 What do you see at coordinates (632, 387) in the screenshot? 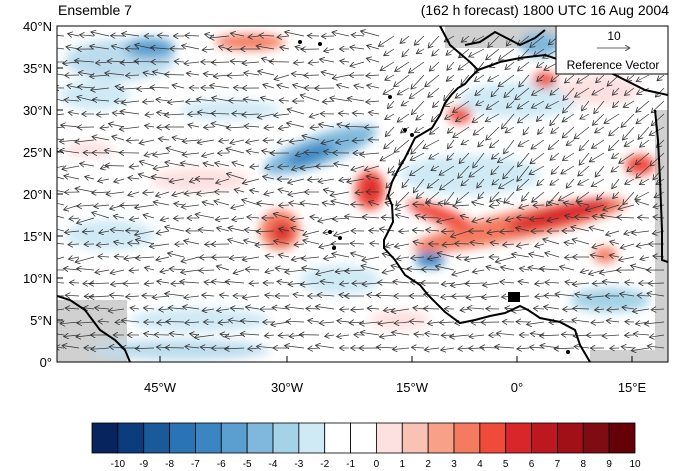
I see `lon-label-15e: 15°E` at bounding box center [632, 387].